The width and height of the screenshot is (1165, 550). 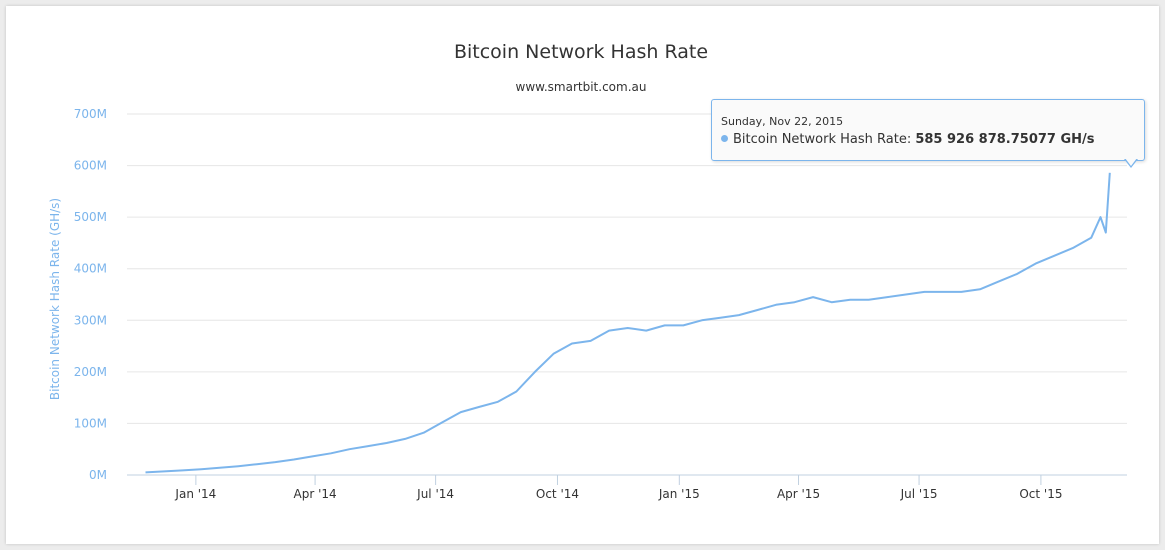 What do you see at coordinates (90, 114) in the screenshot?
I see `y-tick-label: 700M` at bounding box center [90, 114].